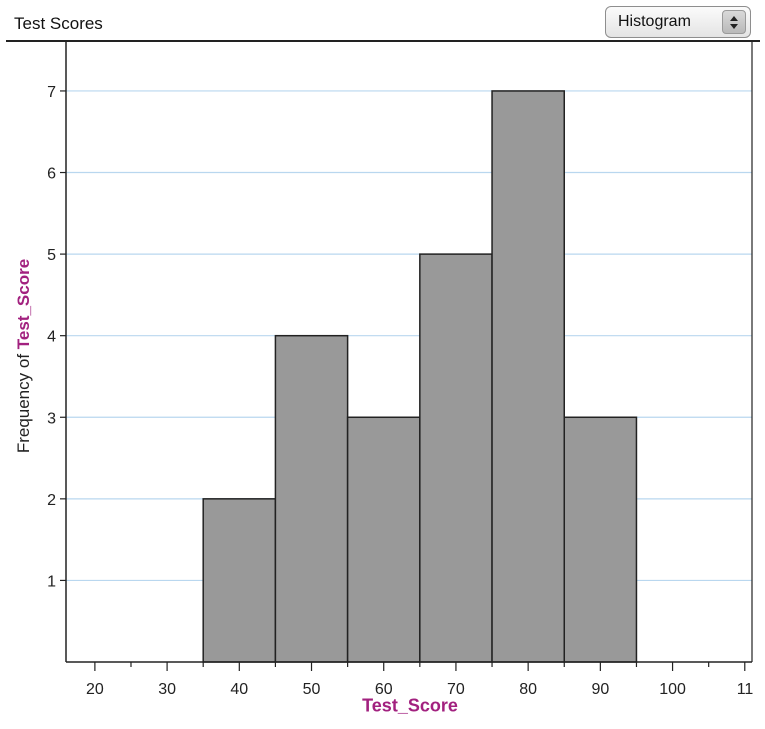 The height and width of the screenshot is (729, 765). Describe the element at coordinates (383, 41) in the screenshot. I see `title-divider` at that location.